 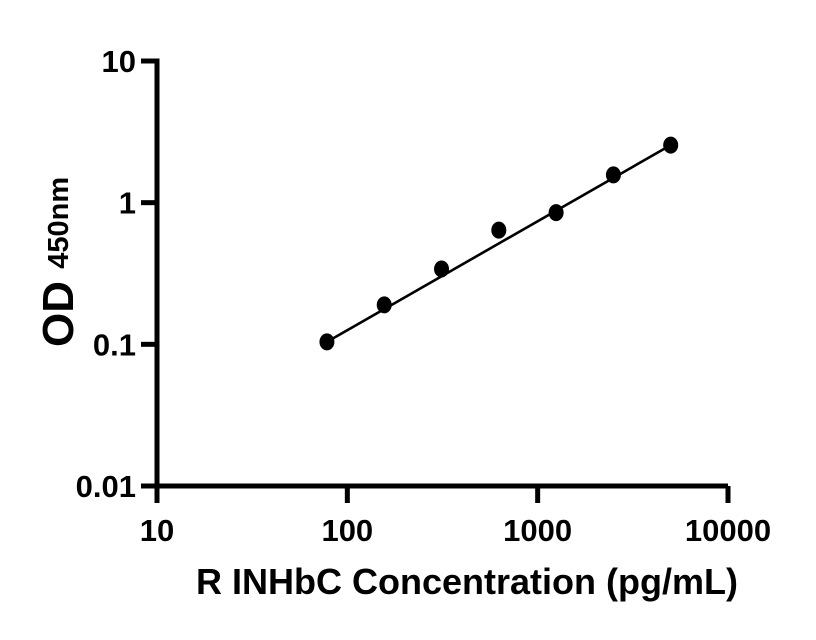 I want to click on x-tick-label: 10, so click(x=157, y=530).